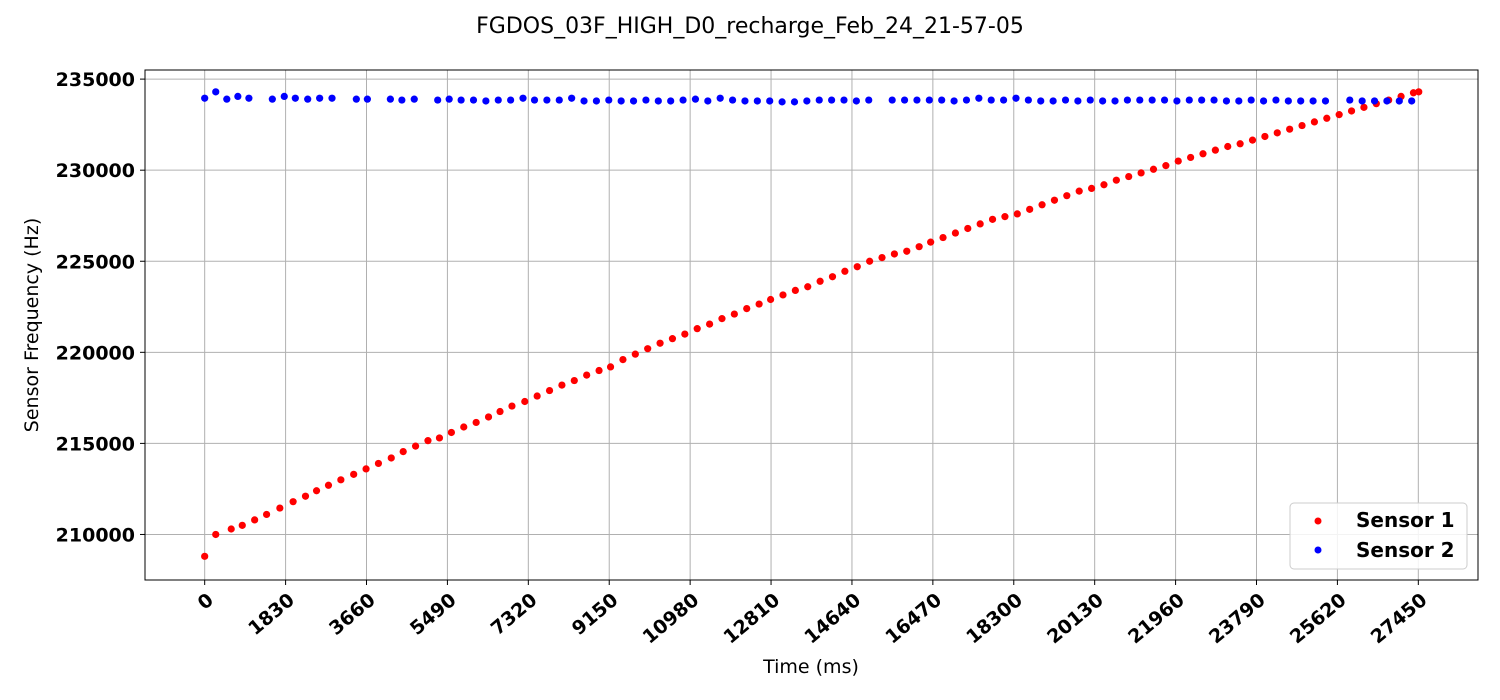 The image size is (1500, 700). I want to click on x-tick-label: 7320, so click(514, 614).